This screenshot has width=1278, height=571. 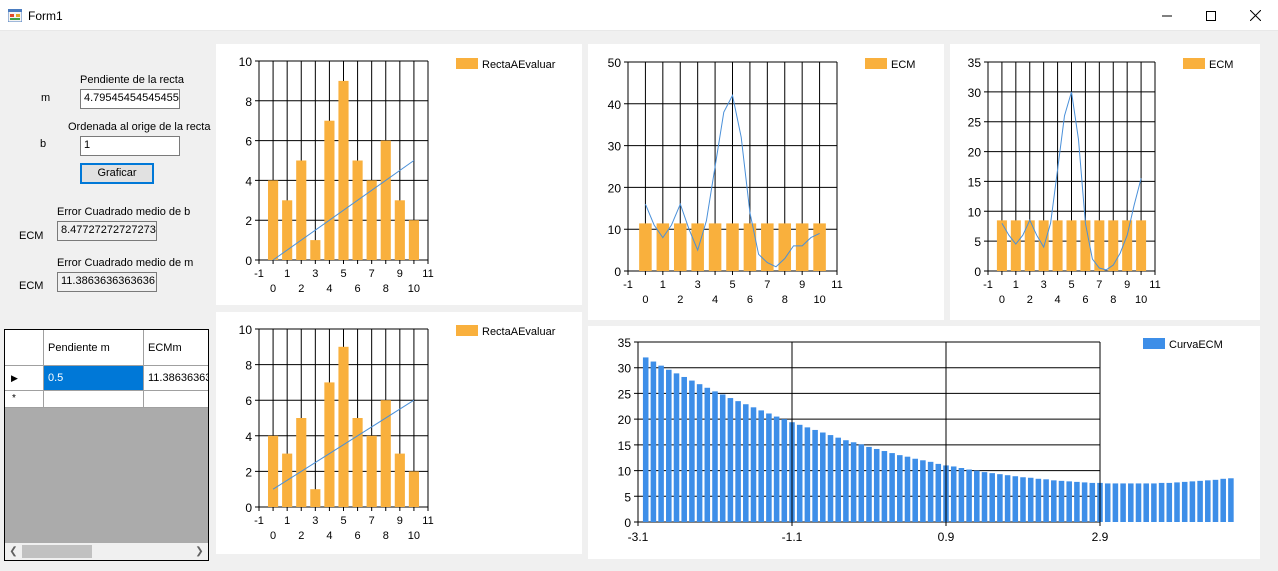 I want to click on table-row: ▶ 0.5 11.38636363, so click(x=106, y=378).